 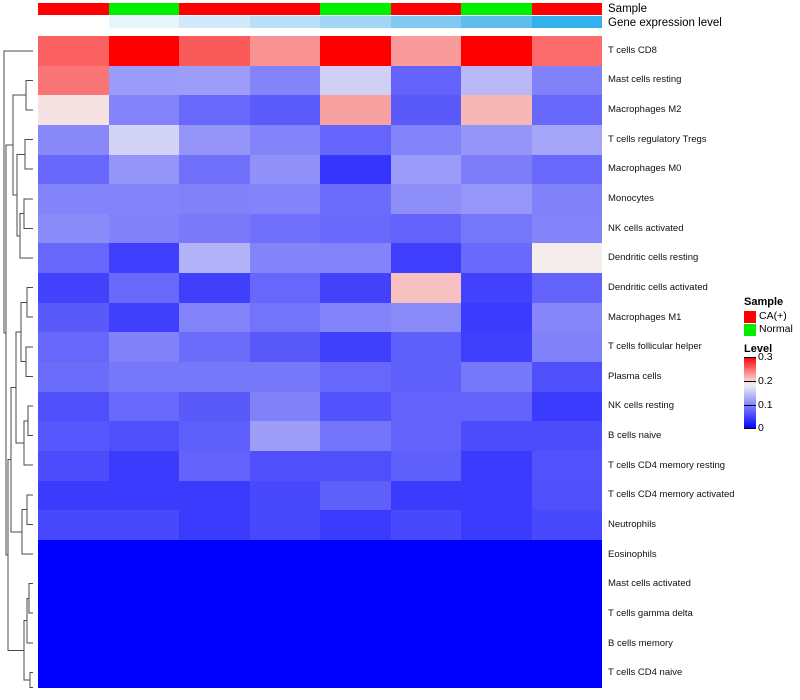 What do you see at coordinates (632, 50) in the screenshot?
I see `row-label: T cells CD8` at bounding box center [632, 50].